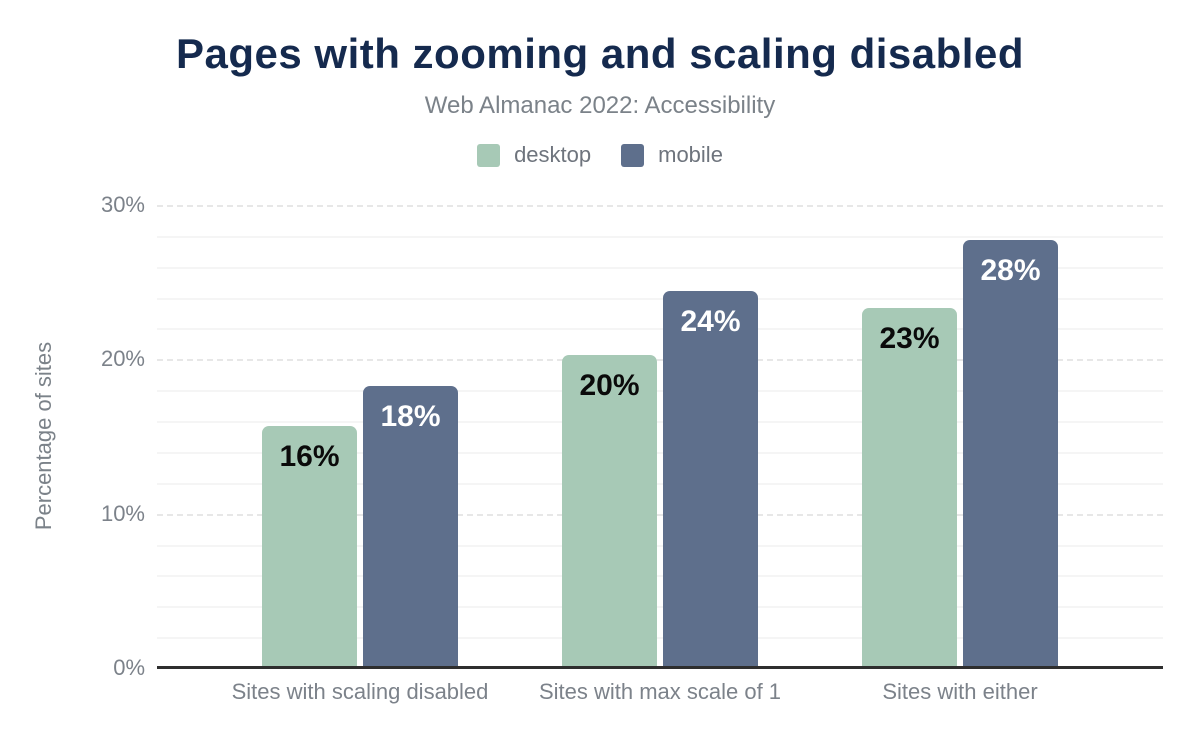 The width and height of the screenshot is (1200, 742). I want to click on bar-value-label: 16%, so click(309, 456).